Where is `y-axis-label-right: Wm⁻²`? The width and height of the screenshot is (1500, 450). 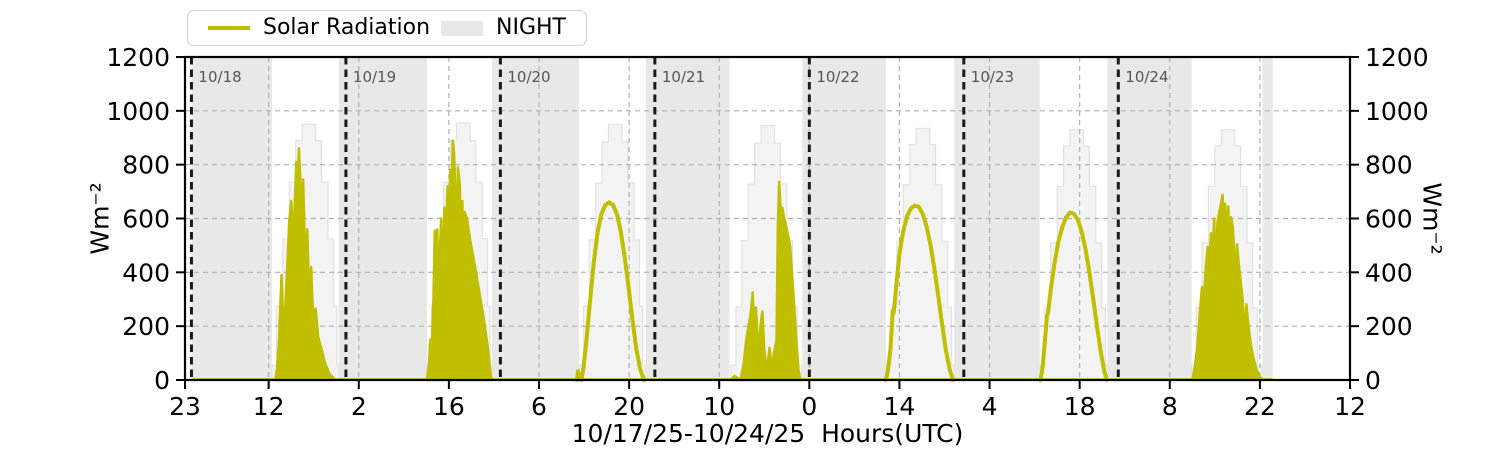
y-axis-label-right: Wm⁻² is located at coordinates (1432, 218).